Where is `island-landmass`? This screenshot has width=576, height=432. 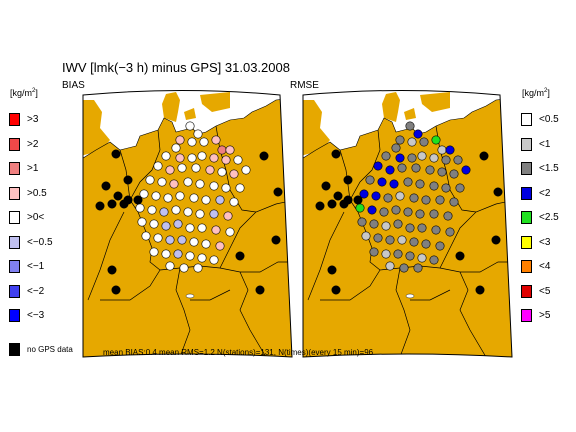
island-landmass is located at coordinates (190, 114).